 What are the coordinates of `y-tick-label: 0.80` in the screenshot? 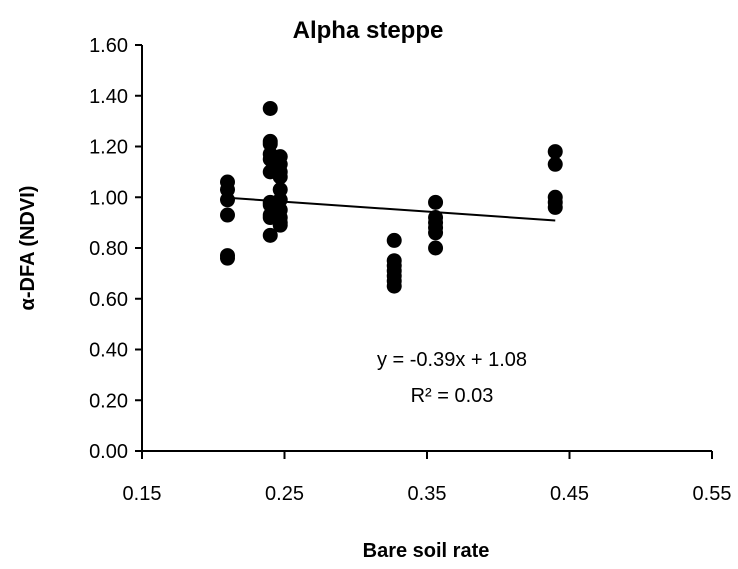 It's located at (108, 249).